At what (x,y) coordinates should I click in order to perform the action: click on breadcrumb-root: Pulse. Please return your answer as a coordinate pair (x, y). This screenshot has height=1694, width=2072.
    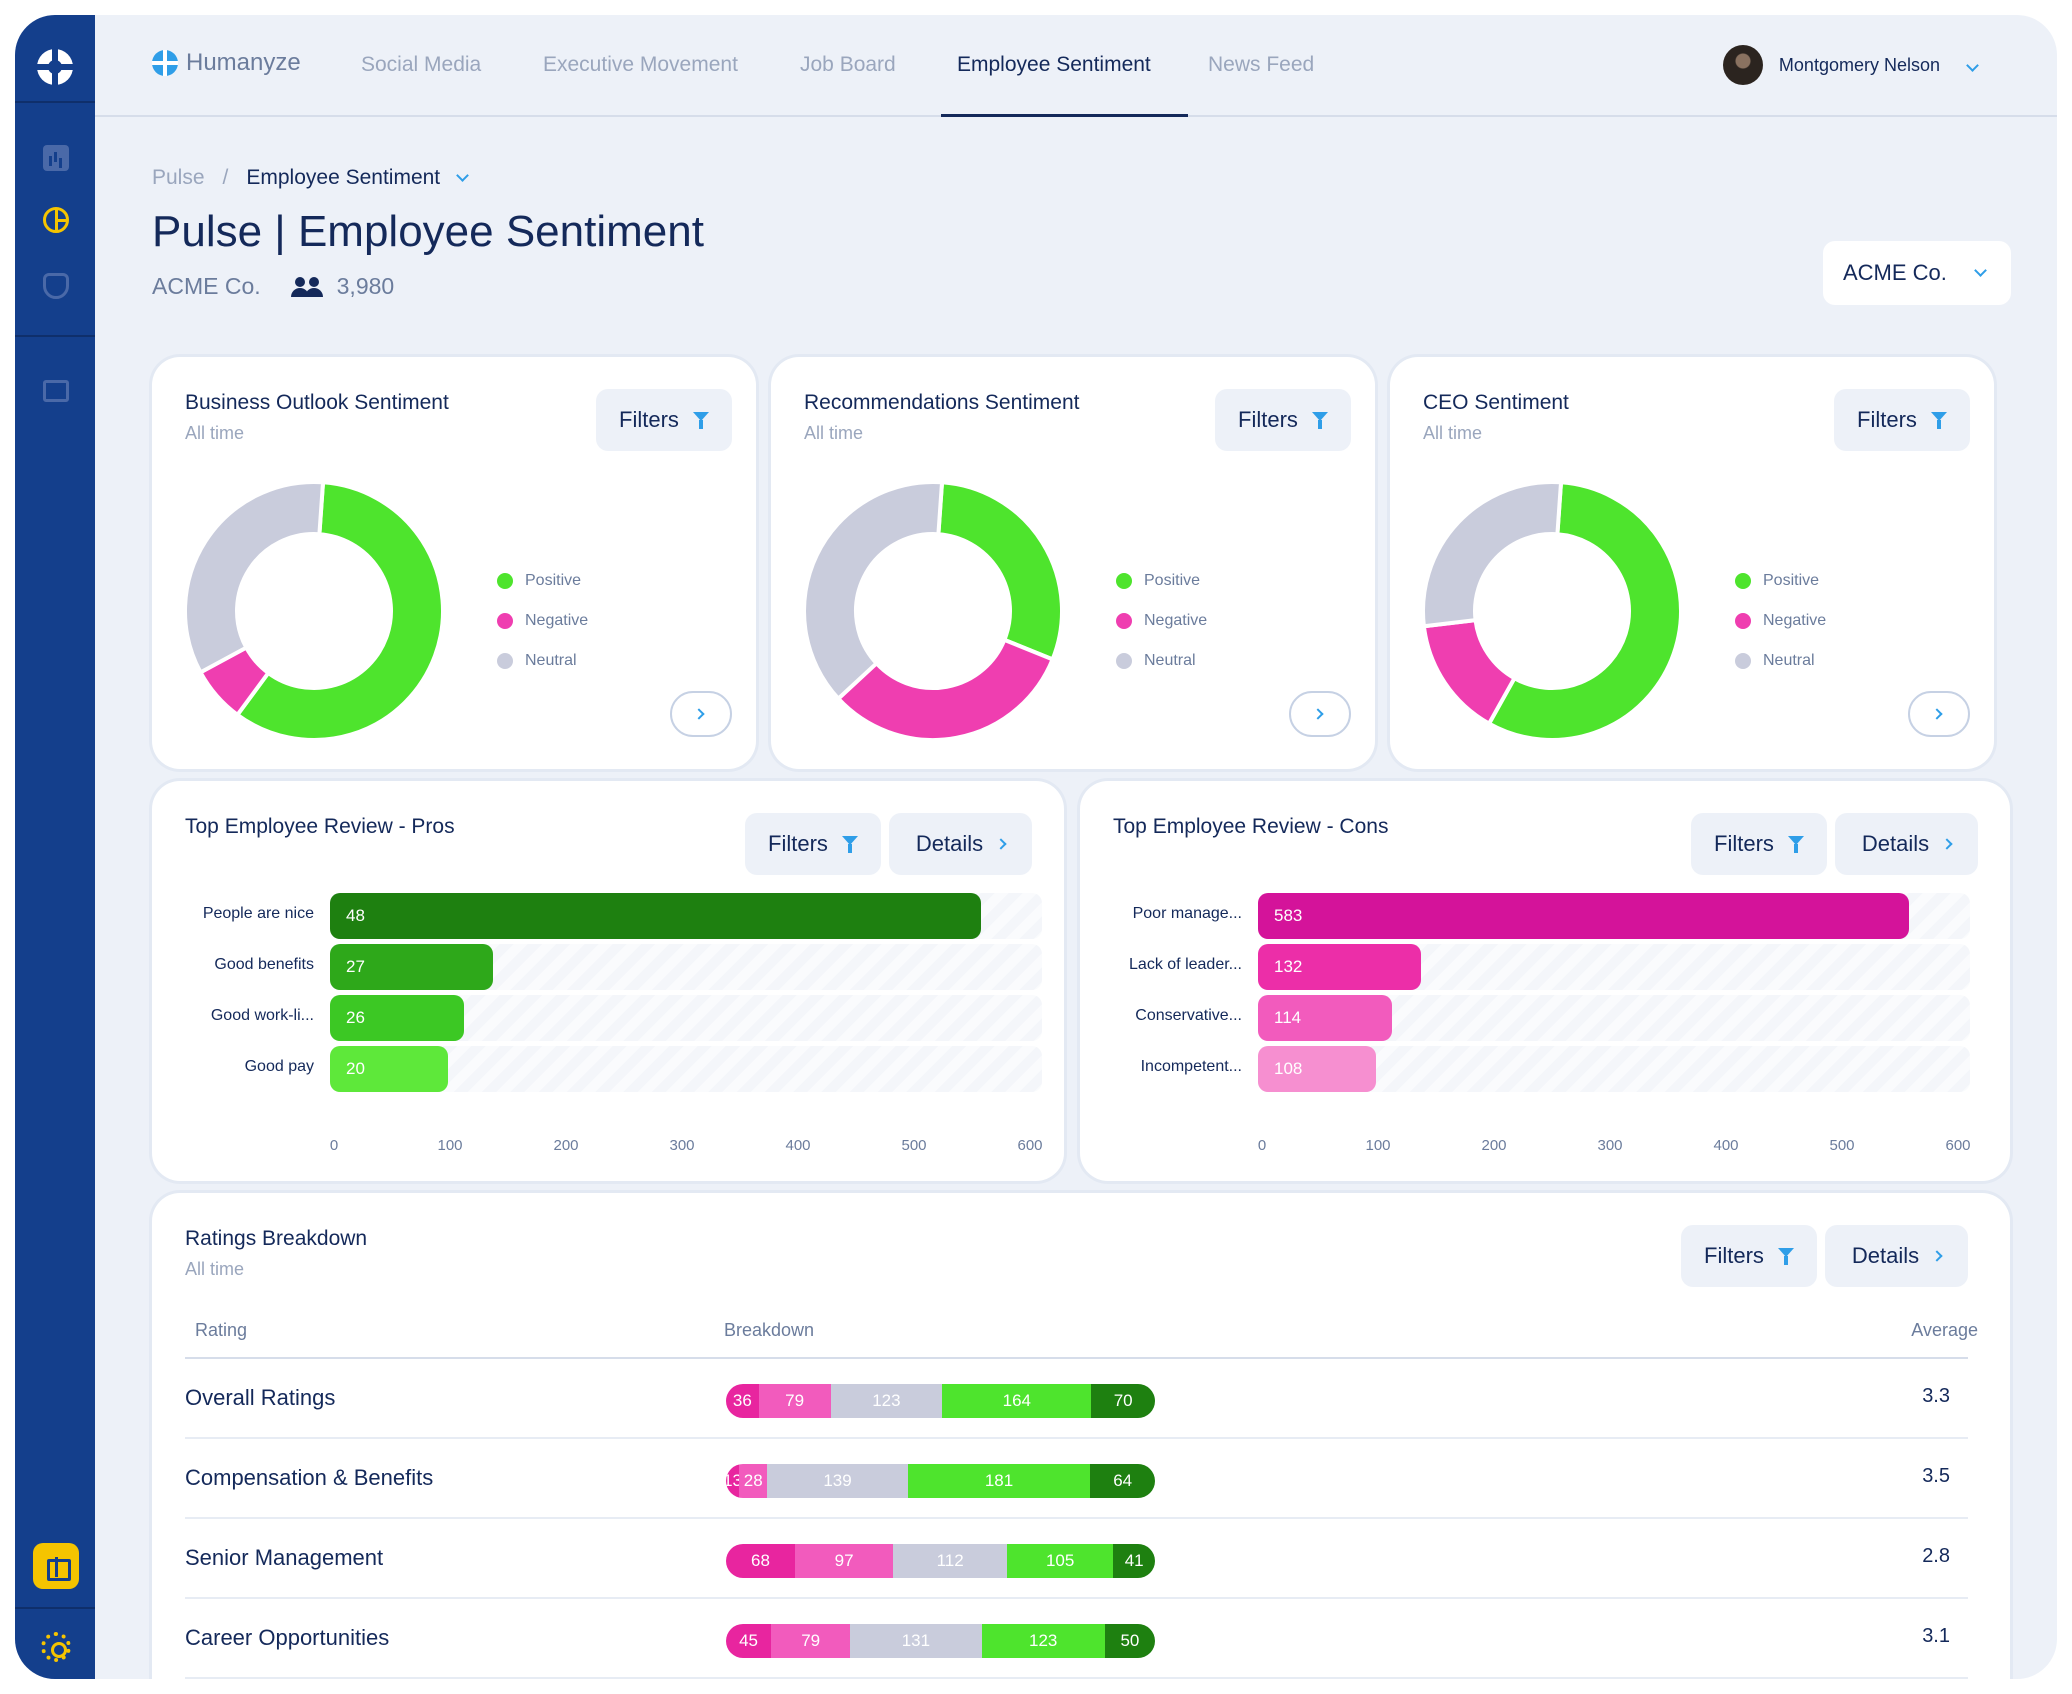
    Looking at the image, I should click on (178, 177).